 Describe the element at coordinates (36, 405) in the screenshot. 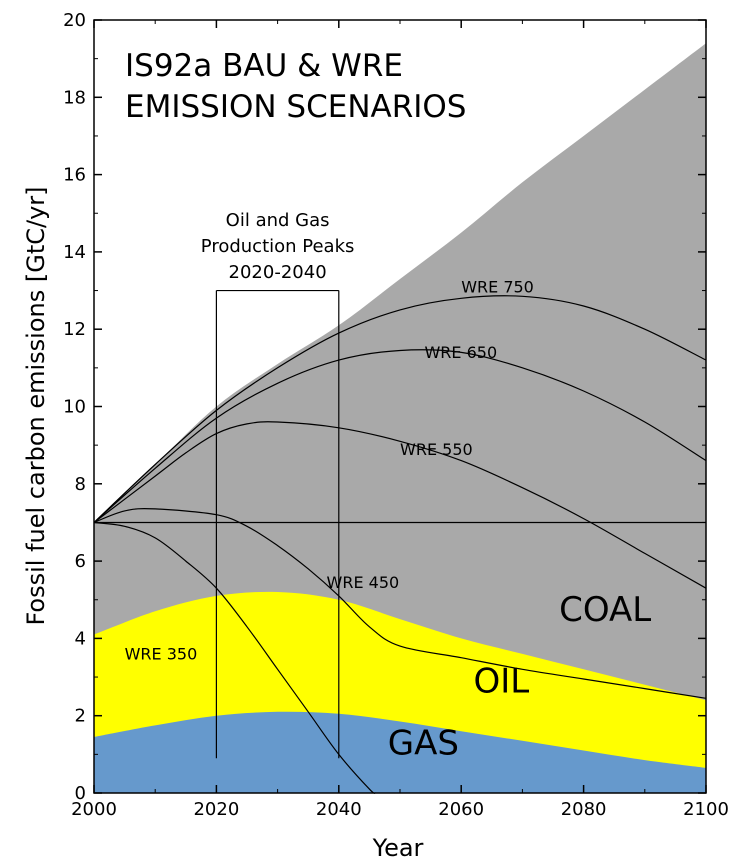

I see `y-axis-title: Fossil fuel carbon emissions [GtC/yr]` at that location.